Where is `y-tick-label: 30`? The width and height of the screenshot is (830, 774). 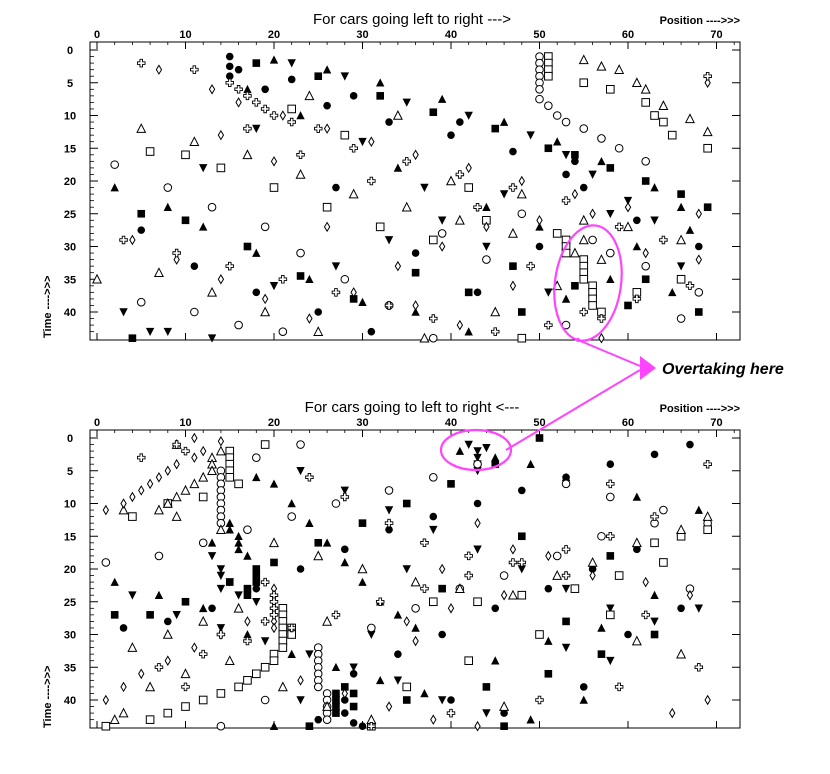
y-tick-label: 30 is located at coordinates (70, 636).